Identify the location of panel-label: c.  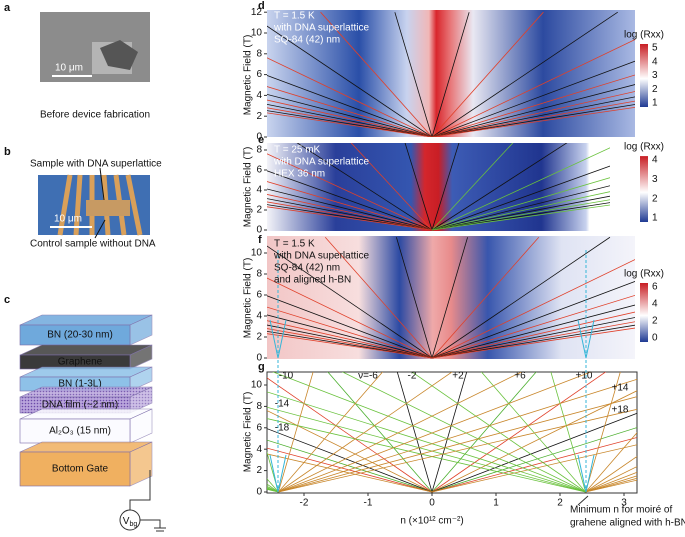
(7, 300).